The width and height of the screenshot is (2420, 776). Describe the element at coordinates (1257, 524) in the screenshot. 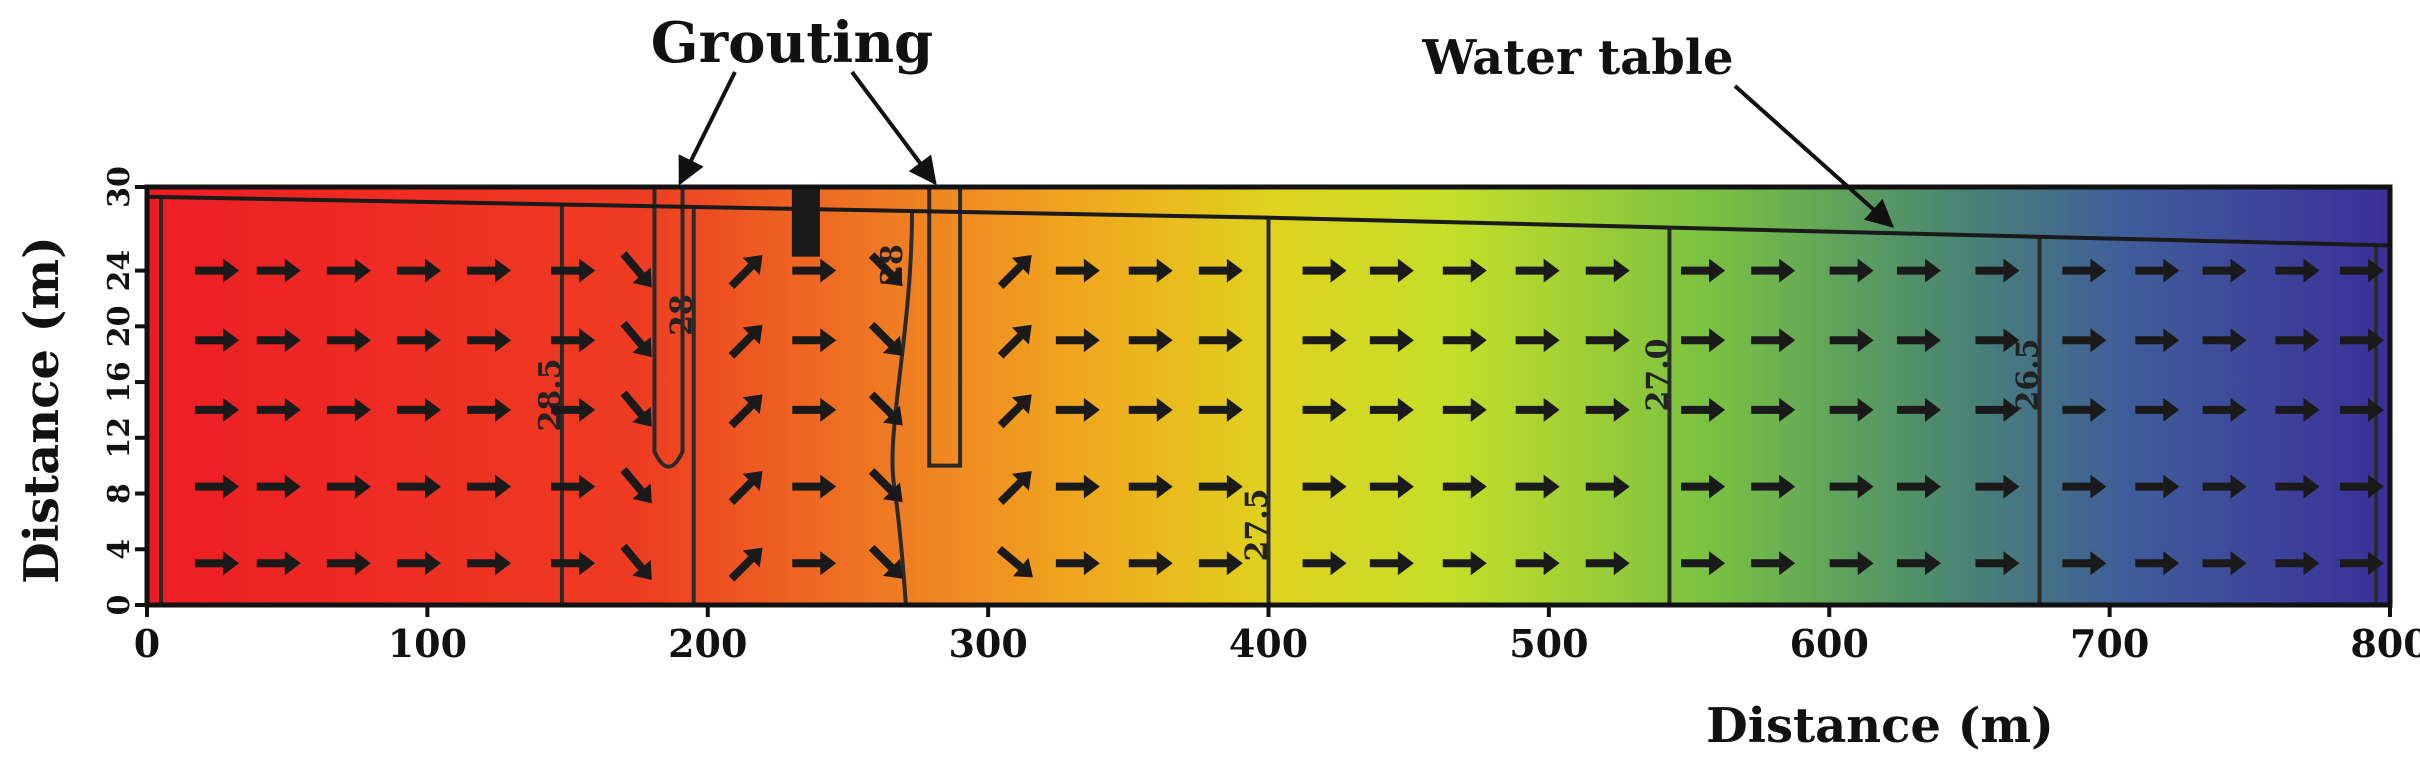

I see `contour-label: 27.5` at that location.